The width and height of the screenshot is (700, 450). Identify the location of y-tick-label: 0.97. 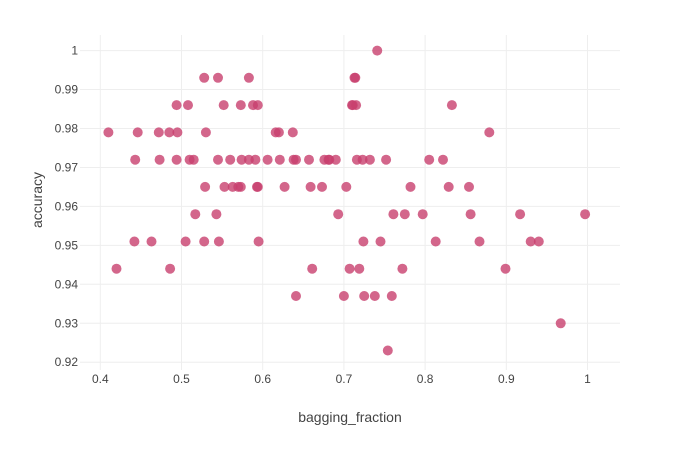
(67, 167).